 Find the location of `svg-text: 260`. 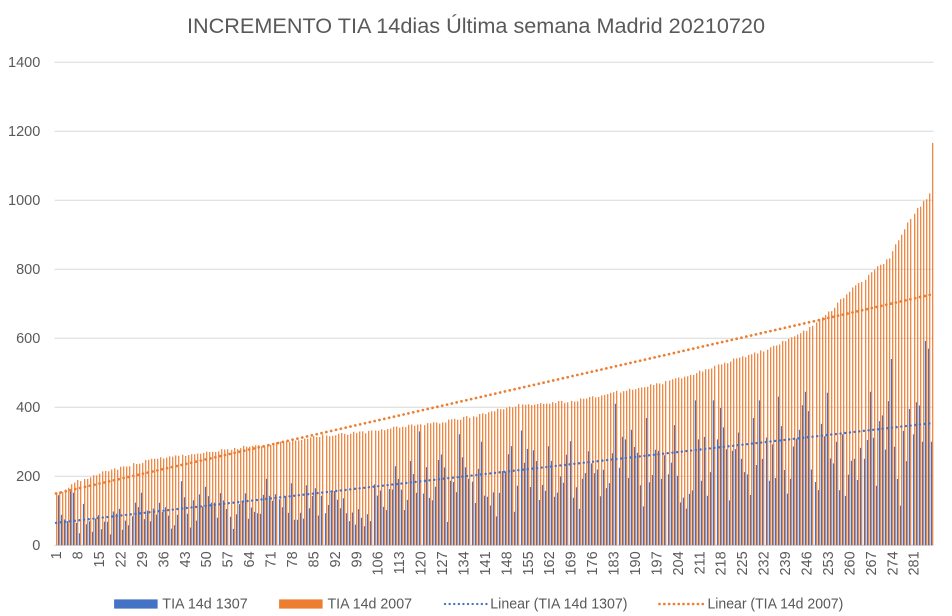

svg-text: 260 is located at coordinates (850, 563).